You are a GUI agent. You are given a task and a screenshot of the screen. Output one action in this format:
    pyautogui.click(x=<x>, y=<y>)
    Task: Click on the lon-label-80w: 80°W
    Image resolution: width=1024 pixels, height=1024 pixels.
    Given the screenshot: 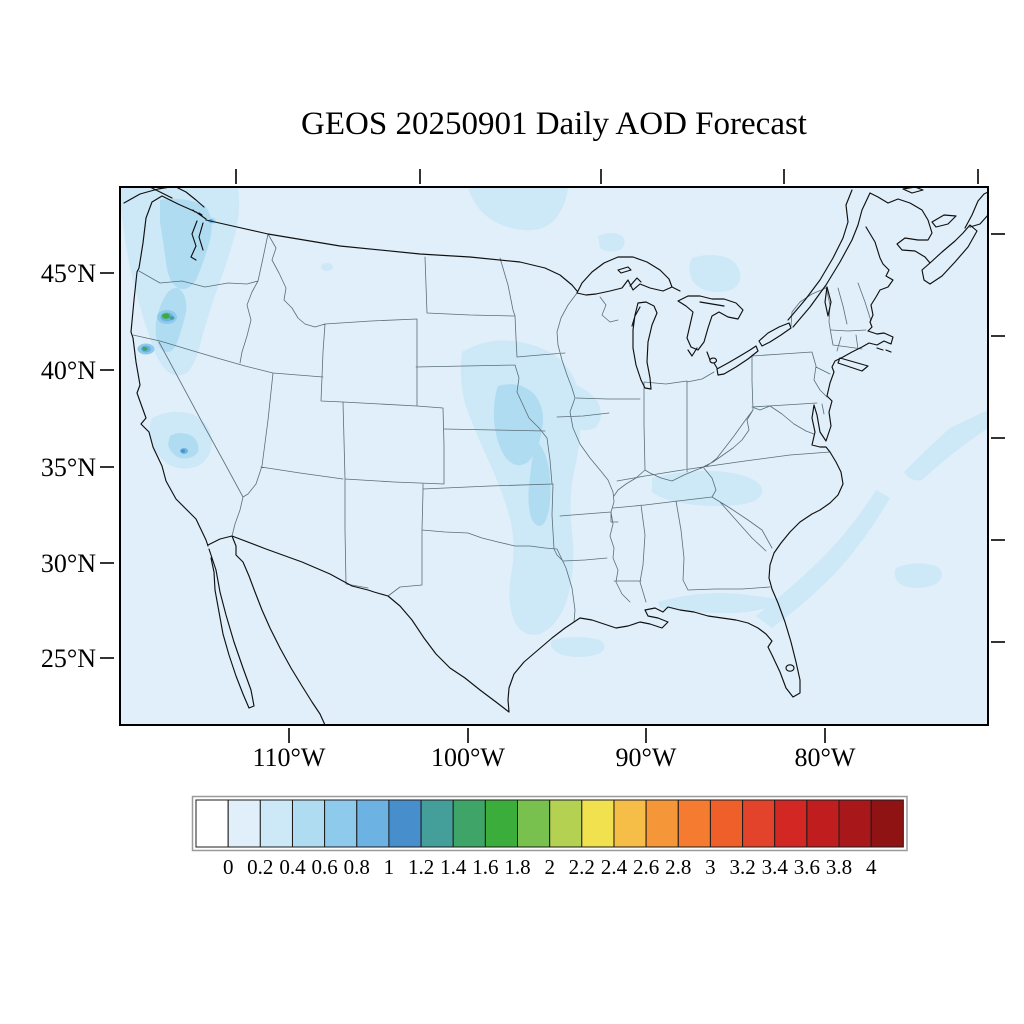 What is the action you would take?
    pyautogui.click(x=825, y=757)
    